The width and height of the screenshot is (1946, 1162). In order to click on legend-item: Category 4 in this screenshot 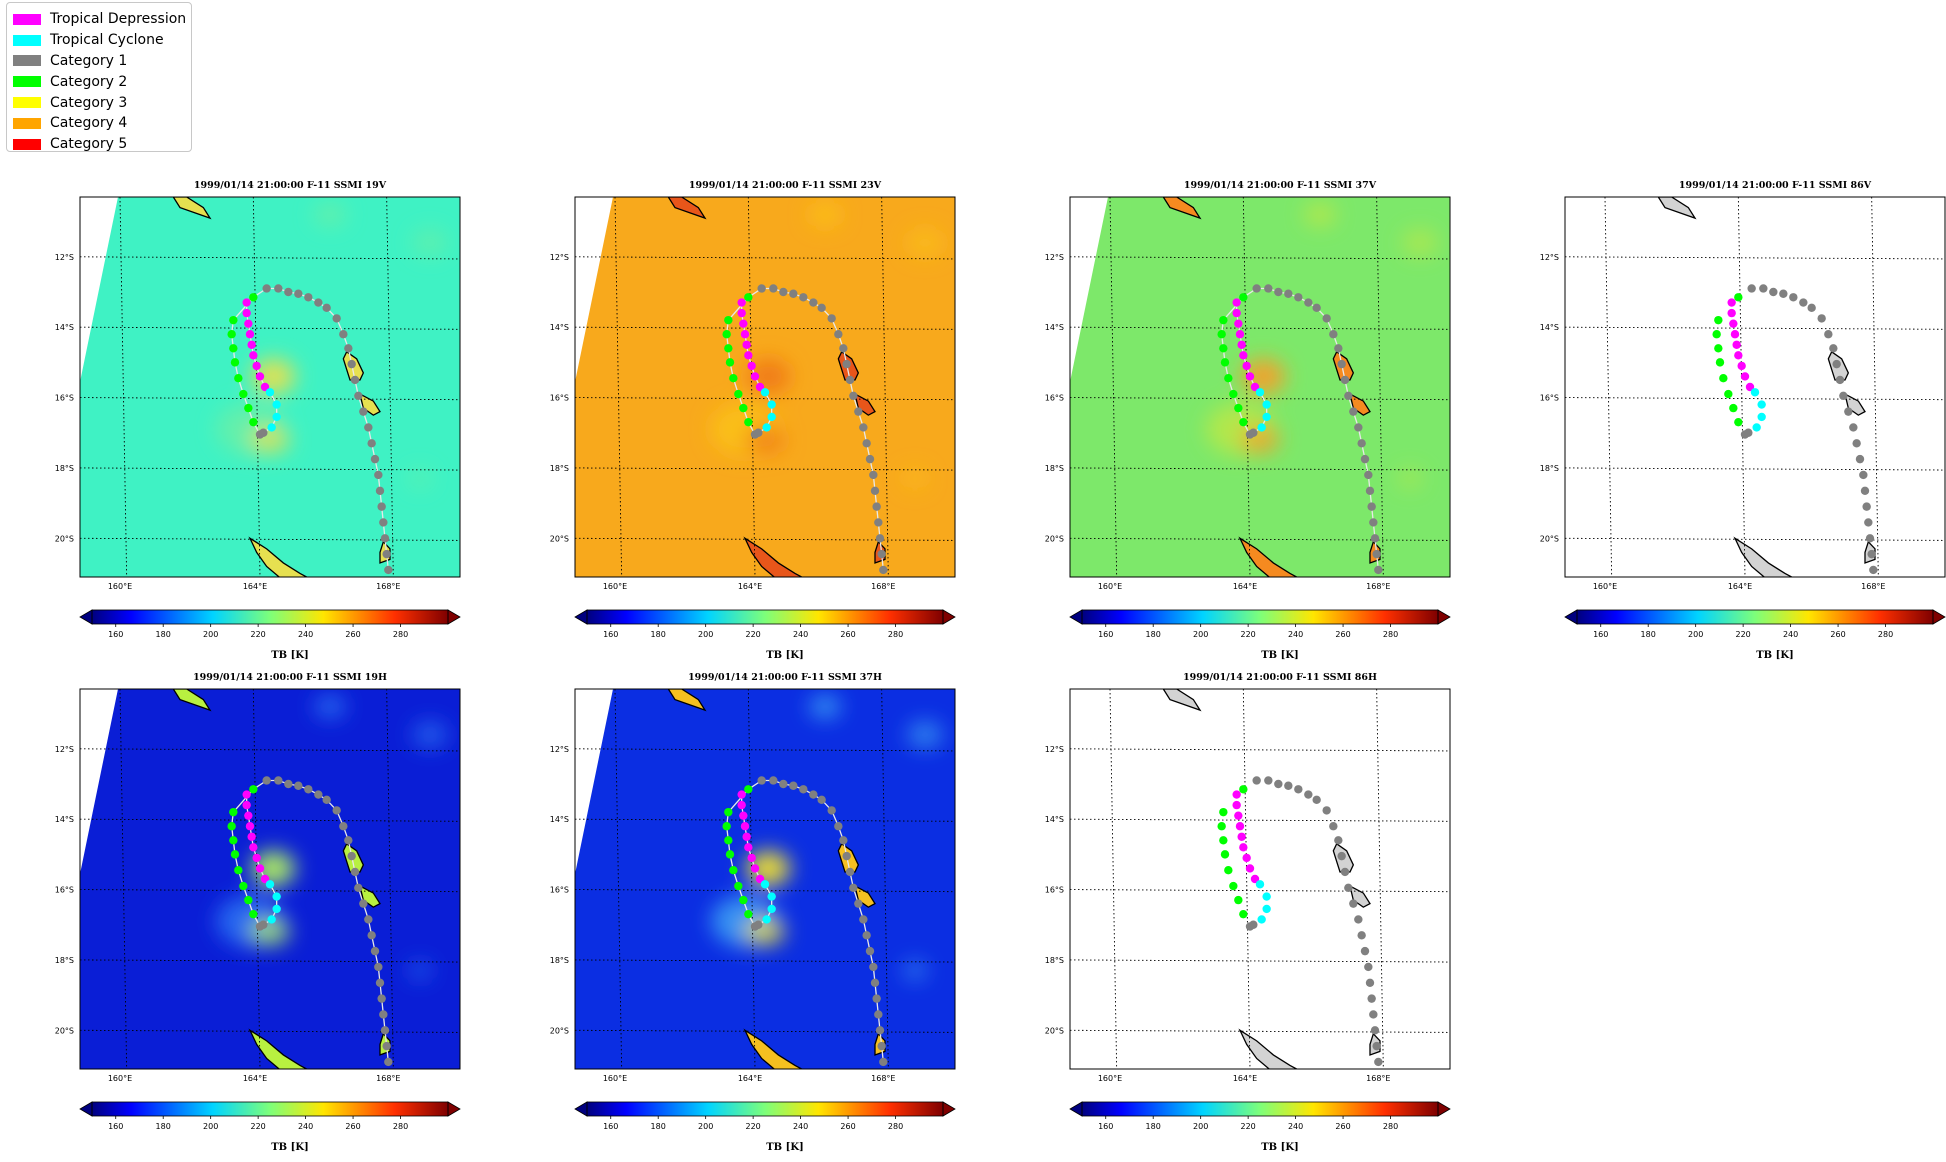, I will do `click(102, 123)`.